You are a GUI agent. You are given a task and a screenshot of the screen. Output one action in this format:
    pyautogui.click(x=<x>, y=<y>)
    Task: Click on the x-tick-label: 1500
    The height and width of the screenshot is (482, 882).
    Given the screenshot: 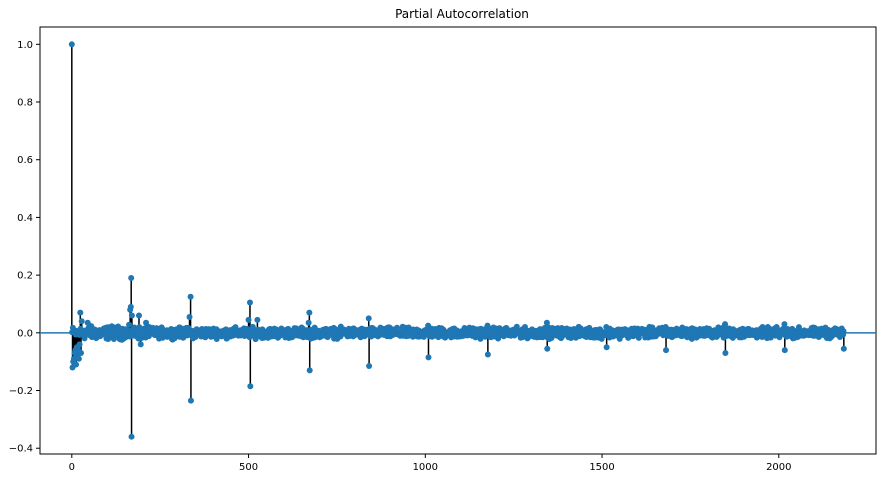 What is the action you would take?
    pyautogui.click(x=601, y=467)
    